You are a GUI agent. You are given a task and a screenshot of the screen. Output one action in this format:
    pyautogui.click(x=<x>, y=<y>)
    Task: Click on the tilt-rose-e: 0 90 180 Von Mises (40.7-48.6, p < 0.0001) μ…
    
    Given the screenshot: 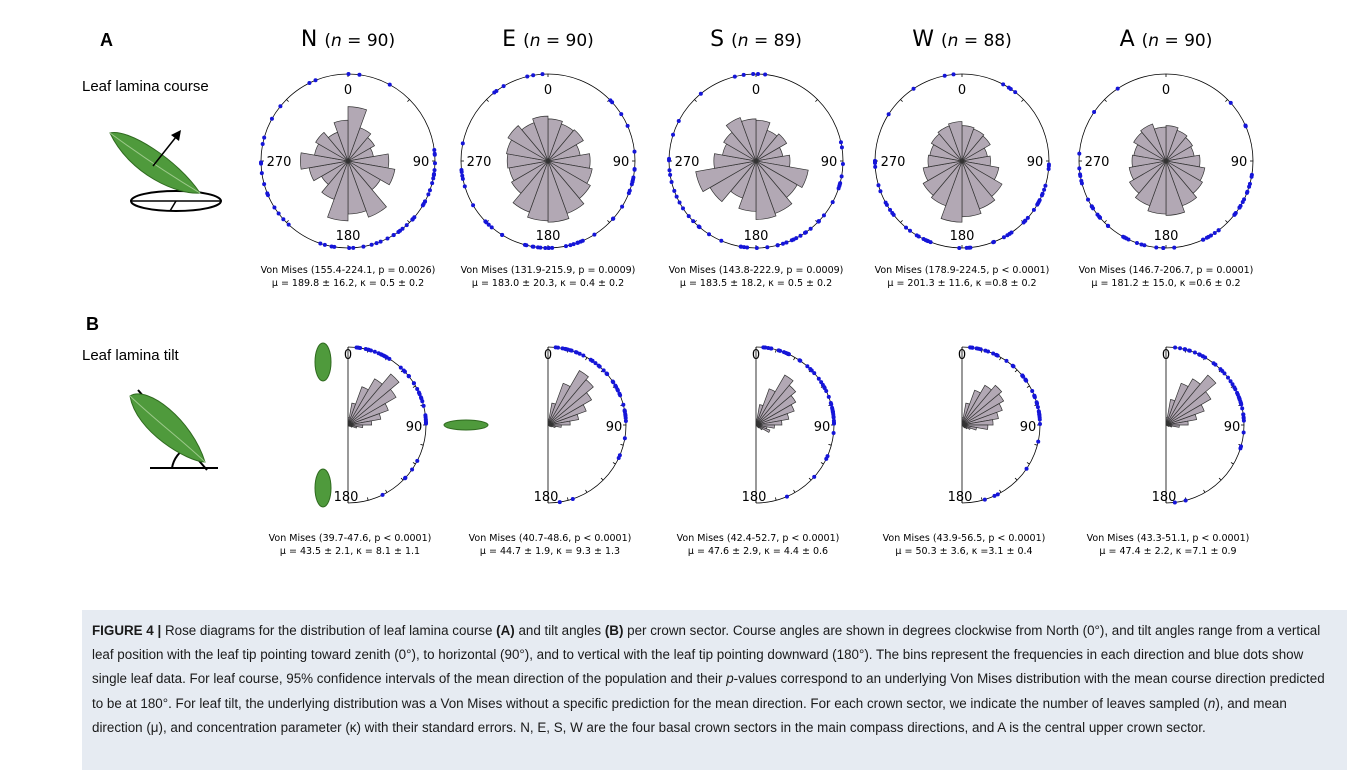 What is the action you would take?
    pyautogui.click(x=550, y=451)
    